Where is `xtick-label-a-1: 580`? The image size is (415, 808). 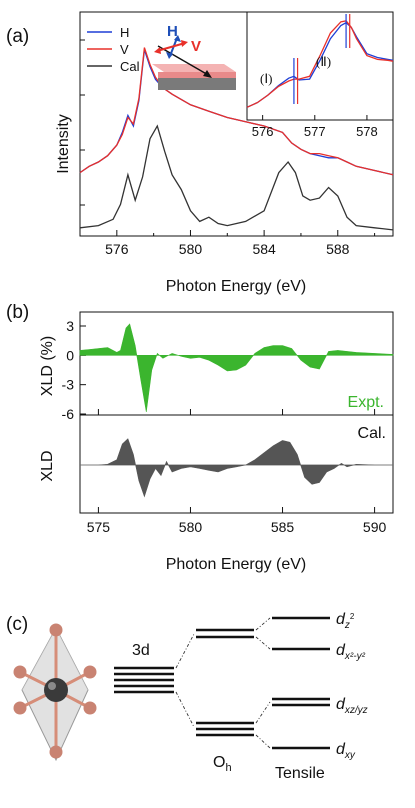 xtick-label-a-1: 580 is located at coordinates (191, 249).